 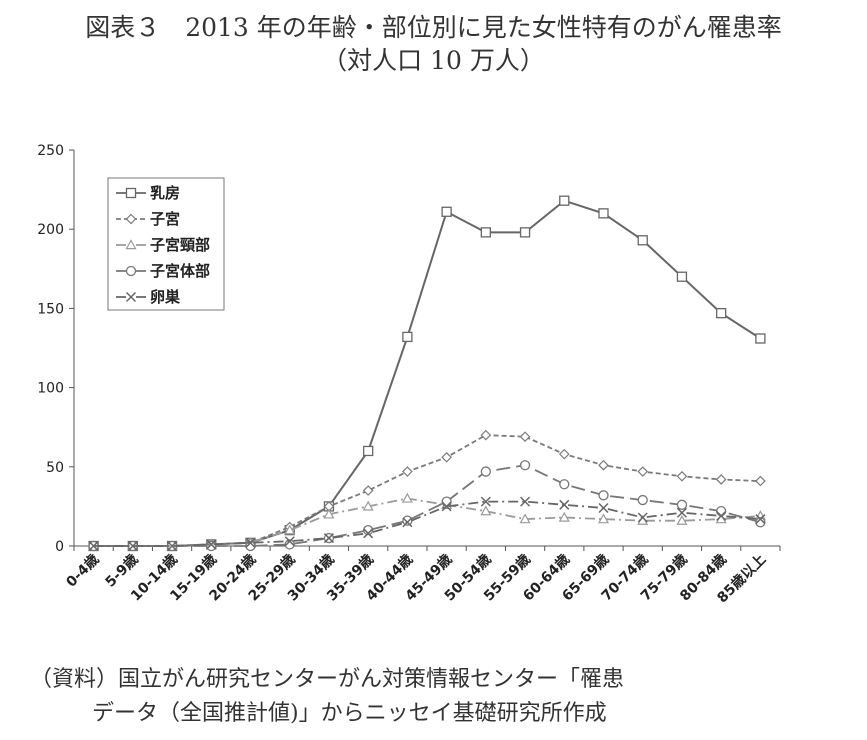 What do you see at coordinates (433, 27) in the screenshot?
I see `chart-title-line1: 図表３ 2013 年の年齢・部位別に見た女性特有のがん罹患率` at bounding box center [433, 27].